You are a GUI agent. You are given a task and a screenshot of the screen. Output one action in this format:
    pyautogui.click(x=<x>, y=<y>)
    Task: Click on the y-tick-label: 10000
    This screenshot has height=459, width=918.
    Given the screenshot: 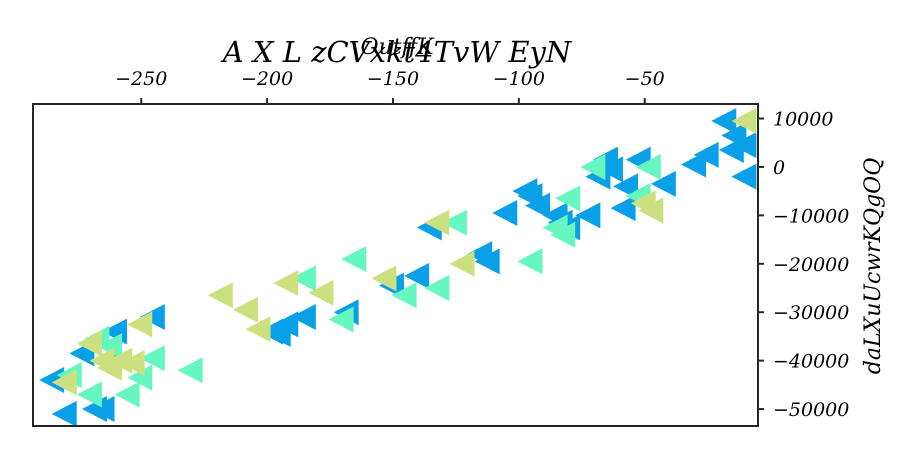 What is the action you would take?
    pyautogui.click(x=803, y=120)
    